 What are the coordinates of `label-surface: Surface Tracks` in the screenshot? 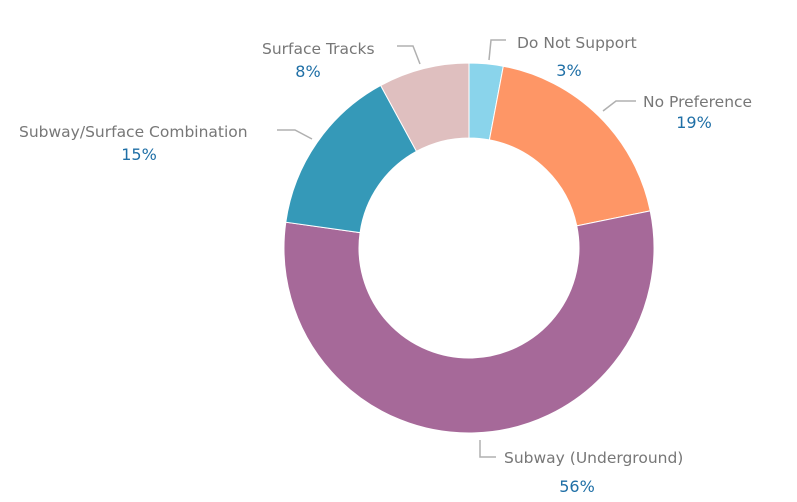 It's located at (318, 49).